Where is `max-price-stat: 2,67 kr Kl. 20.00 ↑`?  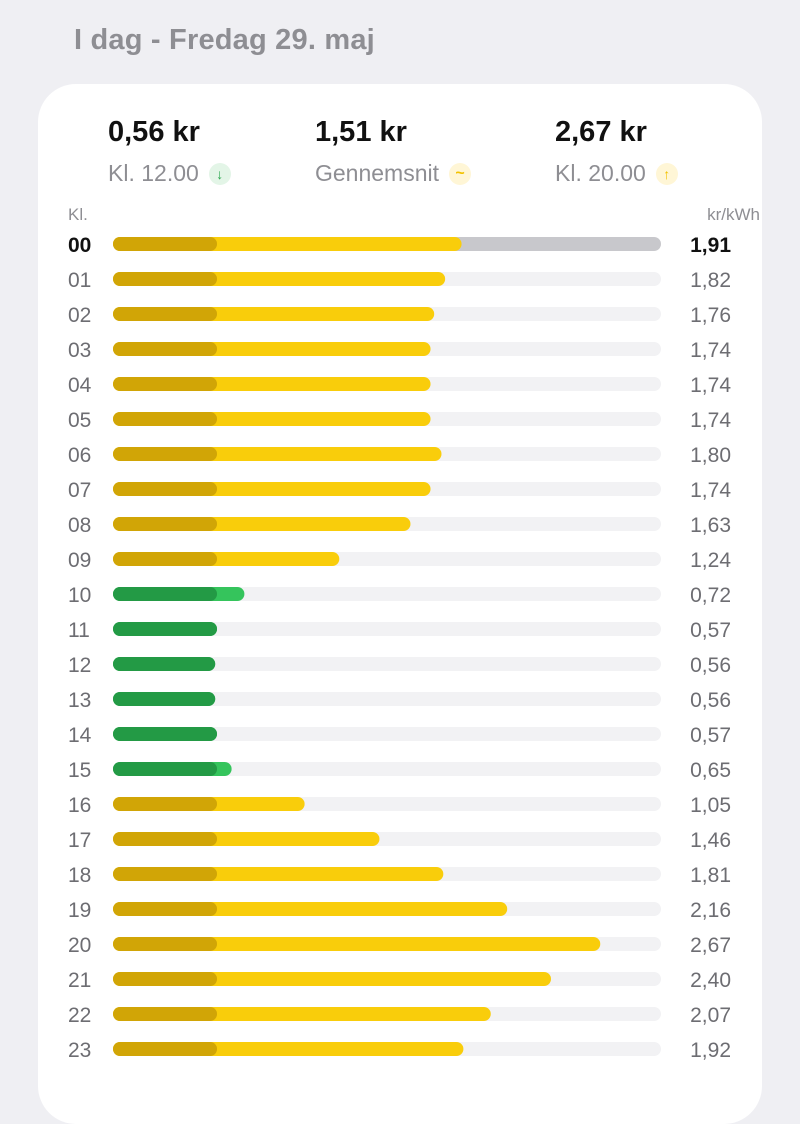
max-price-stat: 2,67 kr Kl. 20.00 ↑ is located at coordinates (616, 150).